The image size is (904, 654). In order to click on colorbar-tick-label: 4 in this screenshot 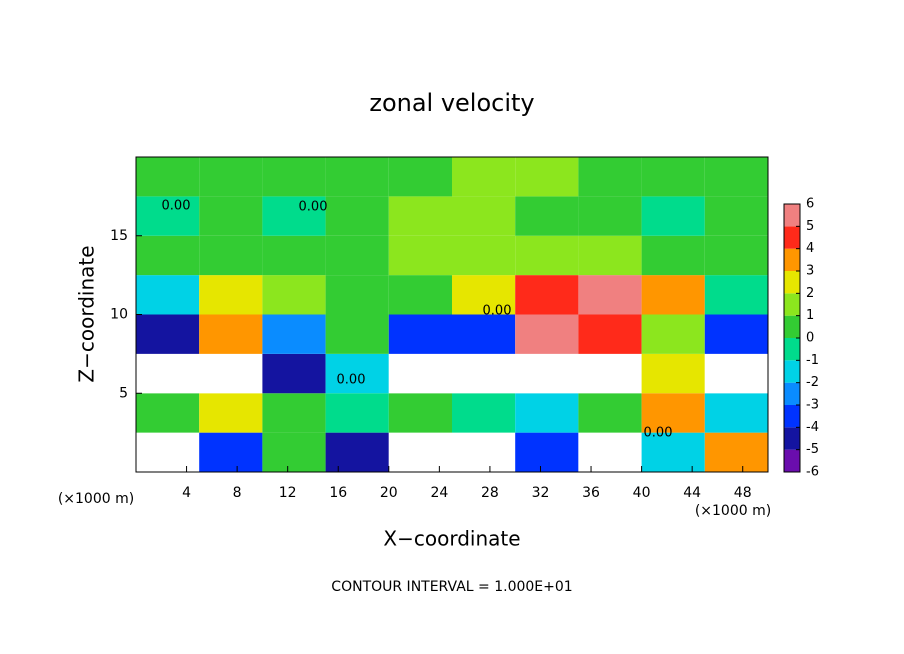, I will do `click(810, 248)`.